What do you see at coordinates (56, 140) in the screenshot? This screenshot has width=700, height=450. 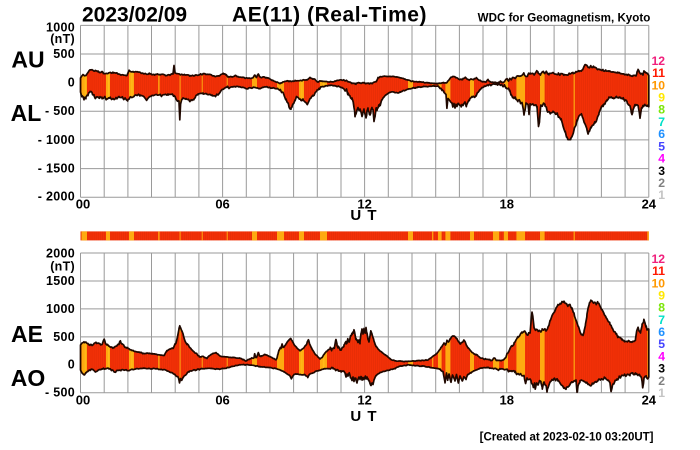 I see `svg-text: - 1000` at bounding box center [56, 140].